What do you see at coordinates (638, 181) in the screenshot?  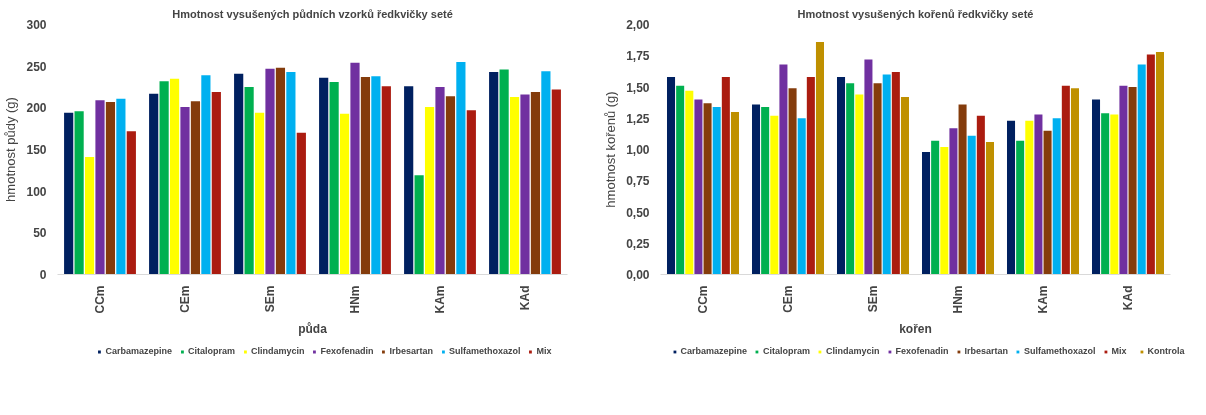 I see `y-tick-label: 0,75` at bounding box center [638, 181].